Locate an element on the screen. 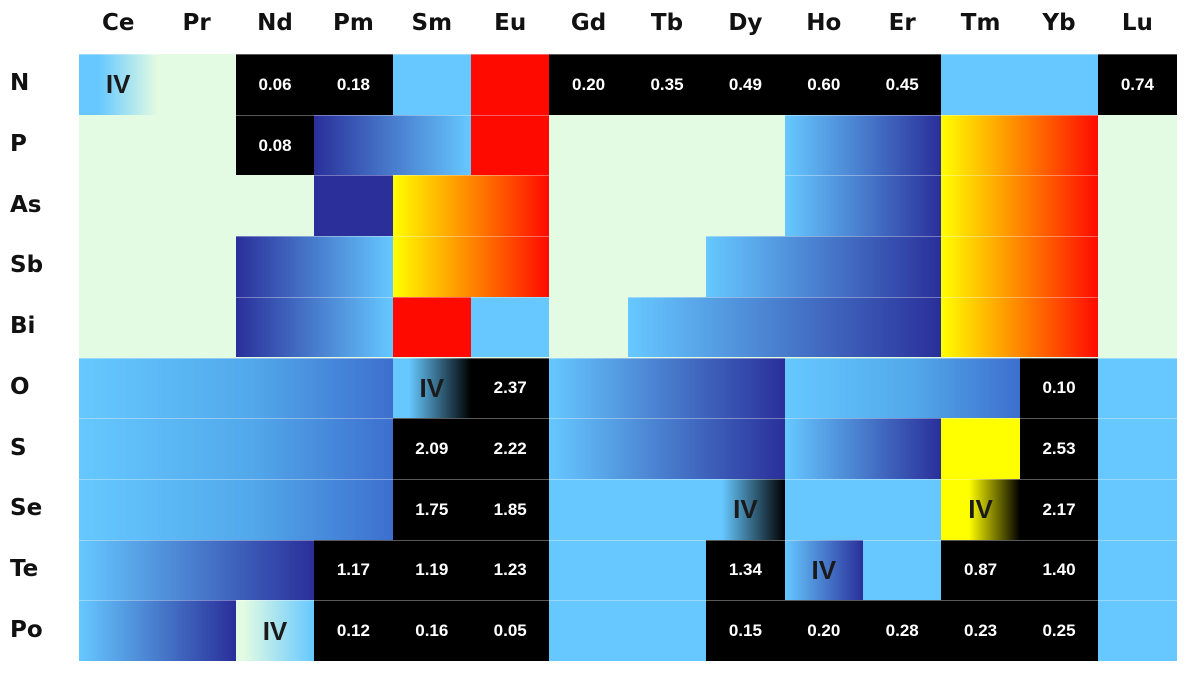 This screenshot has width=1199, height=675. cell-o-gd is located at coordinates (667, 388).